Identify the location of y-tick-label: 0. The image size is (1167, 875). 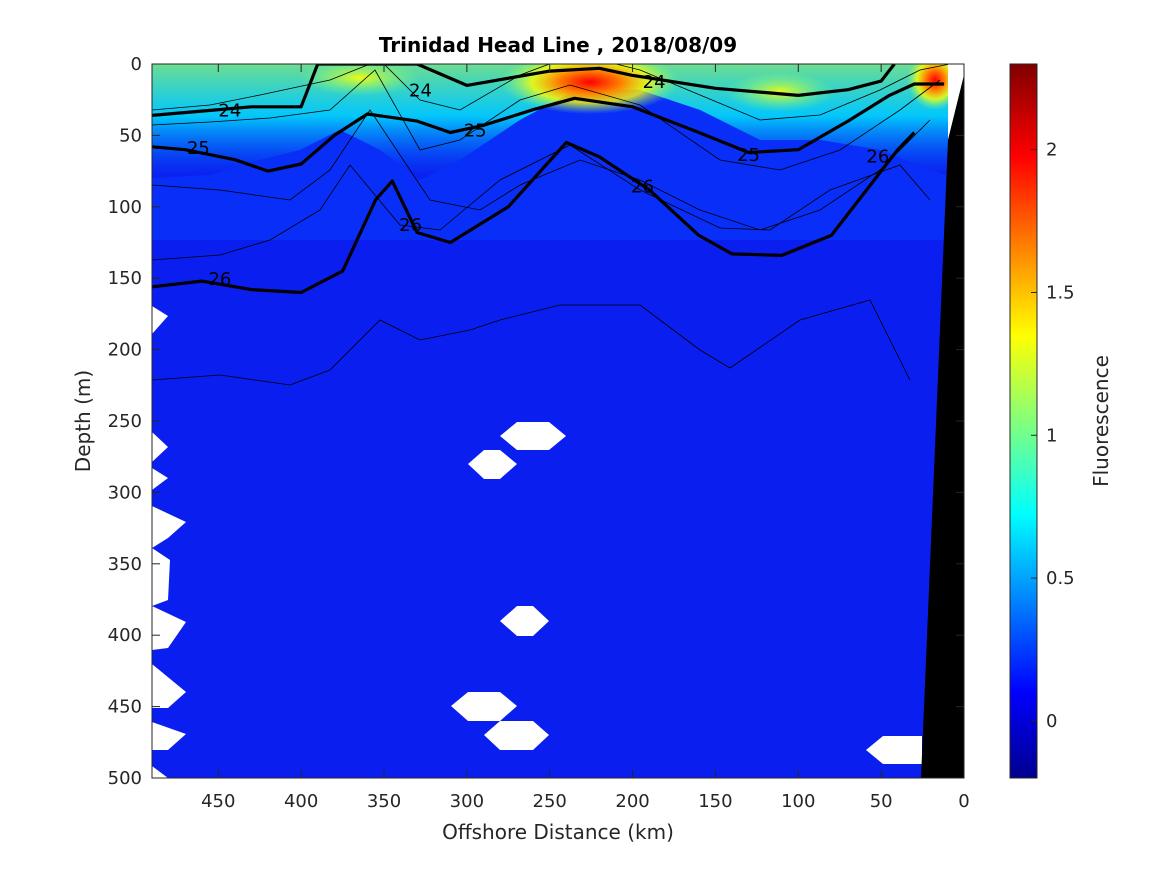
(136, 64).